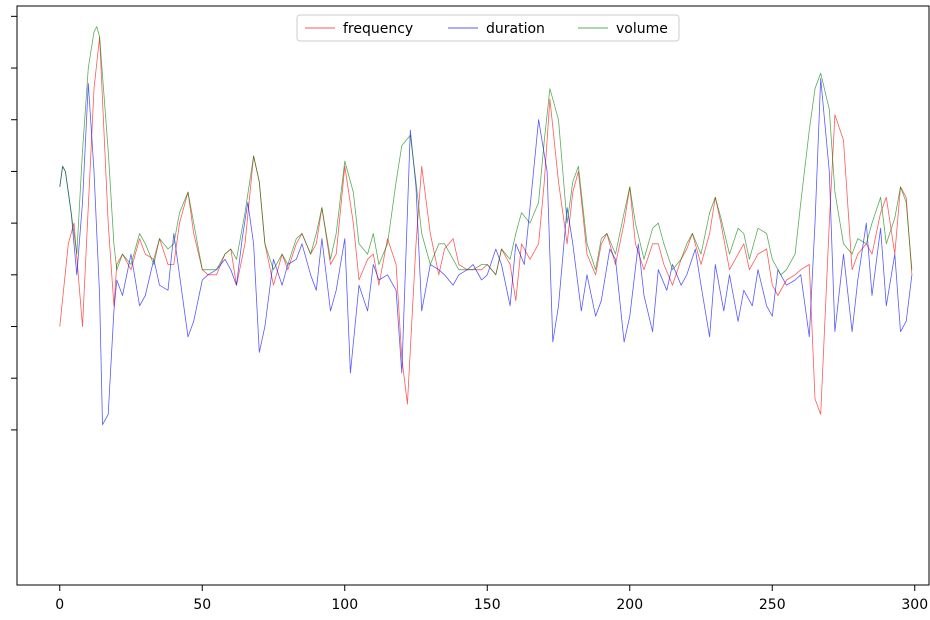  I want to click on legend-box, so click(488, 28).